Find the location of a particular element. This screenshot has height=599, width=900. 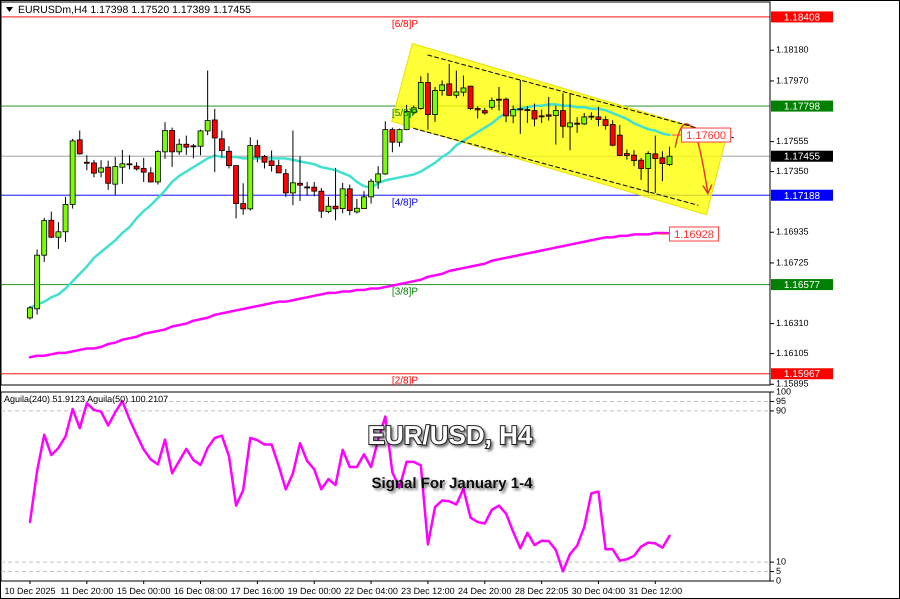

x-tick-label: 24 Dec 20:00 is located at coordinates (485, 591).